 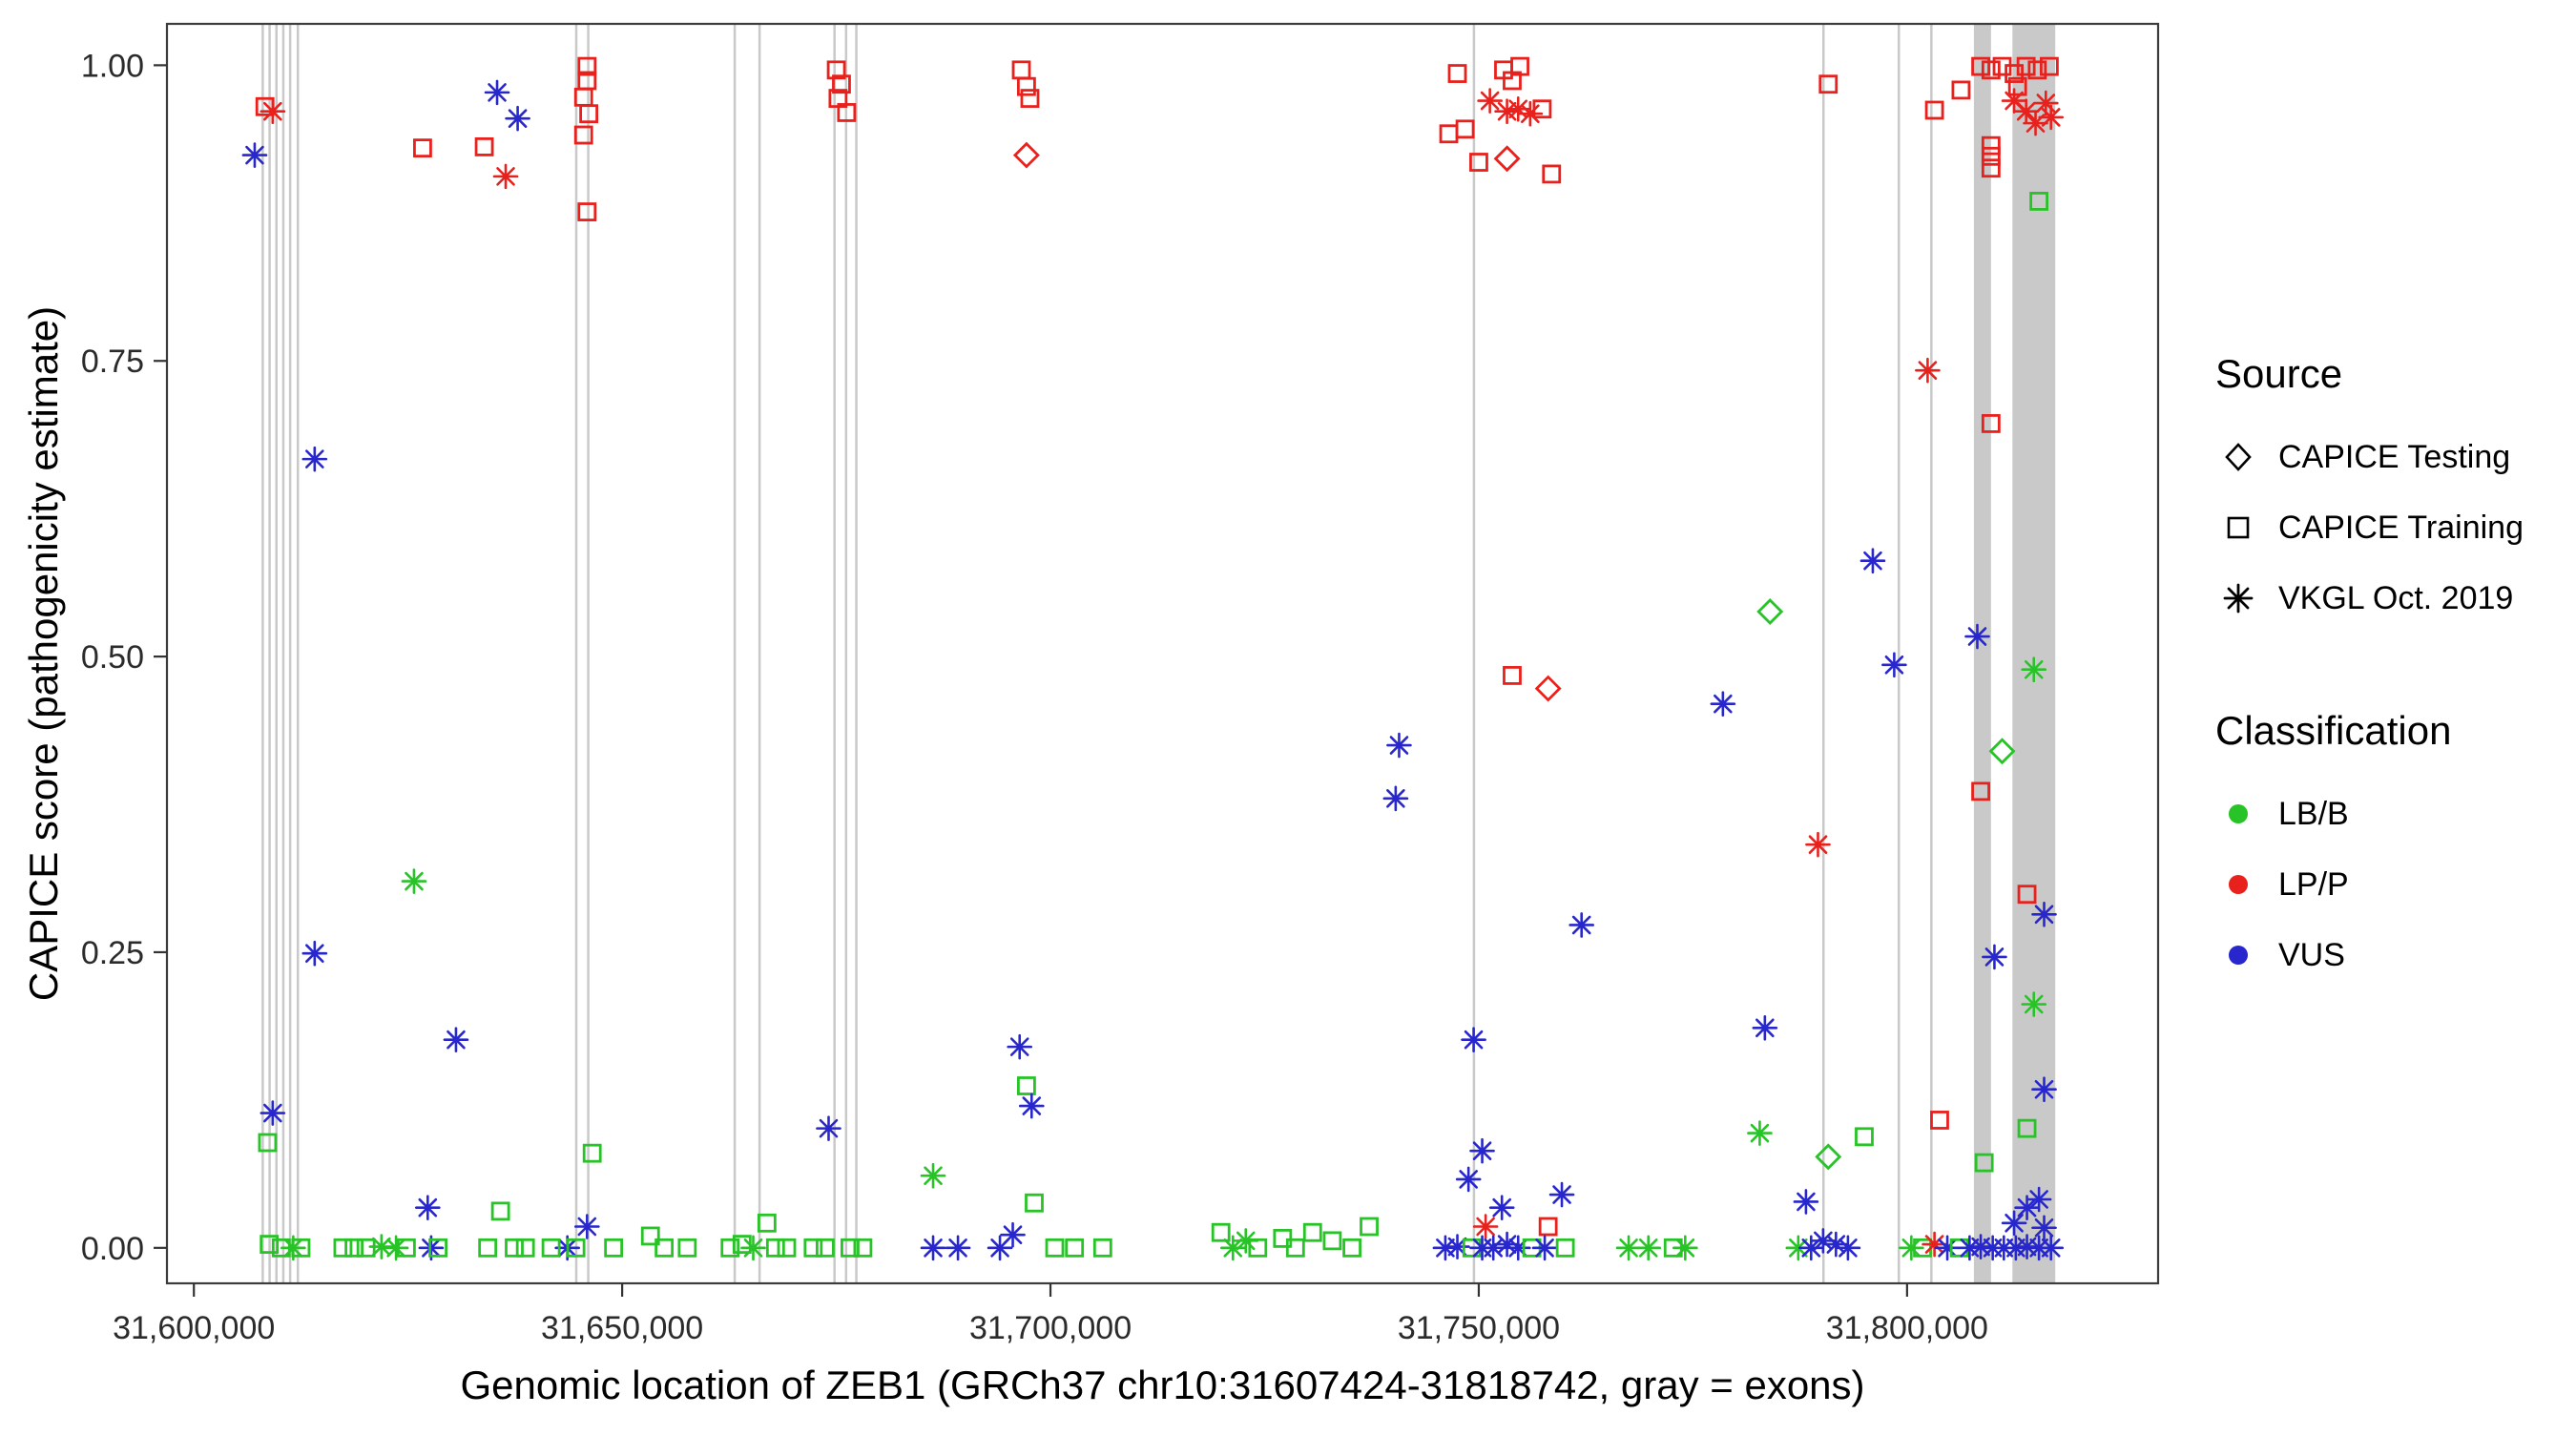 I want to click on legend-item-lpp: LP/P, so click(x=2333, y=884).